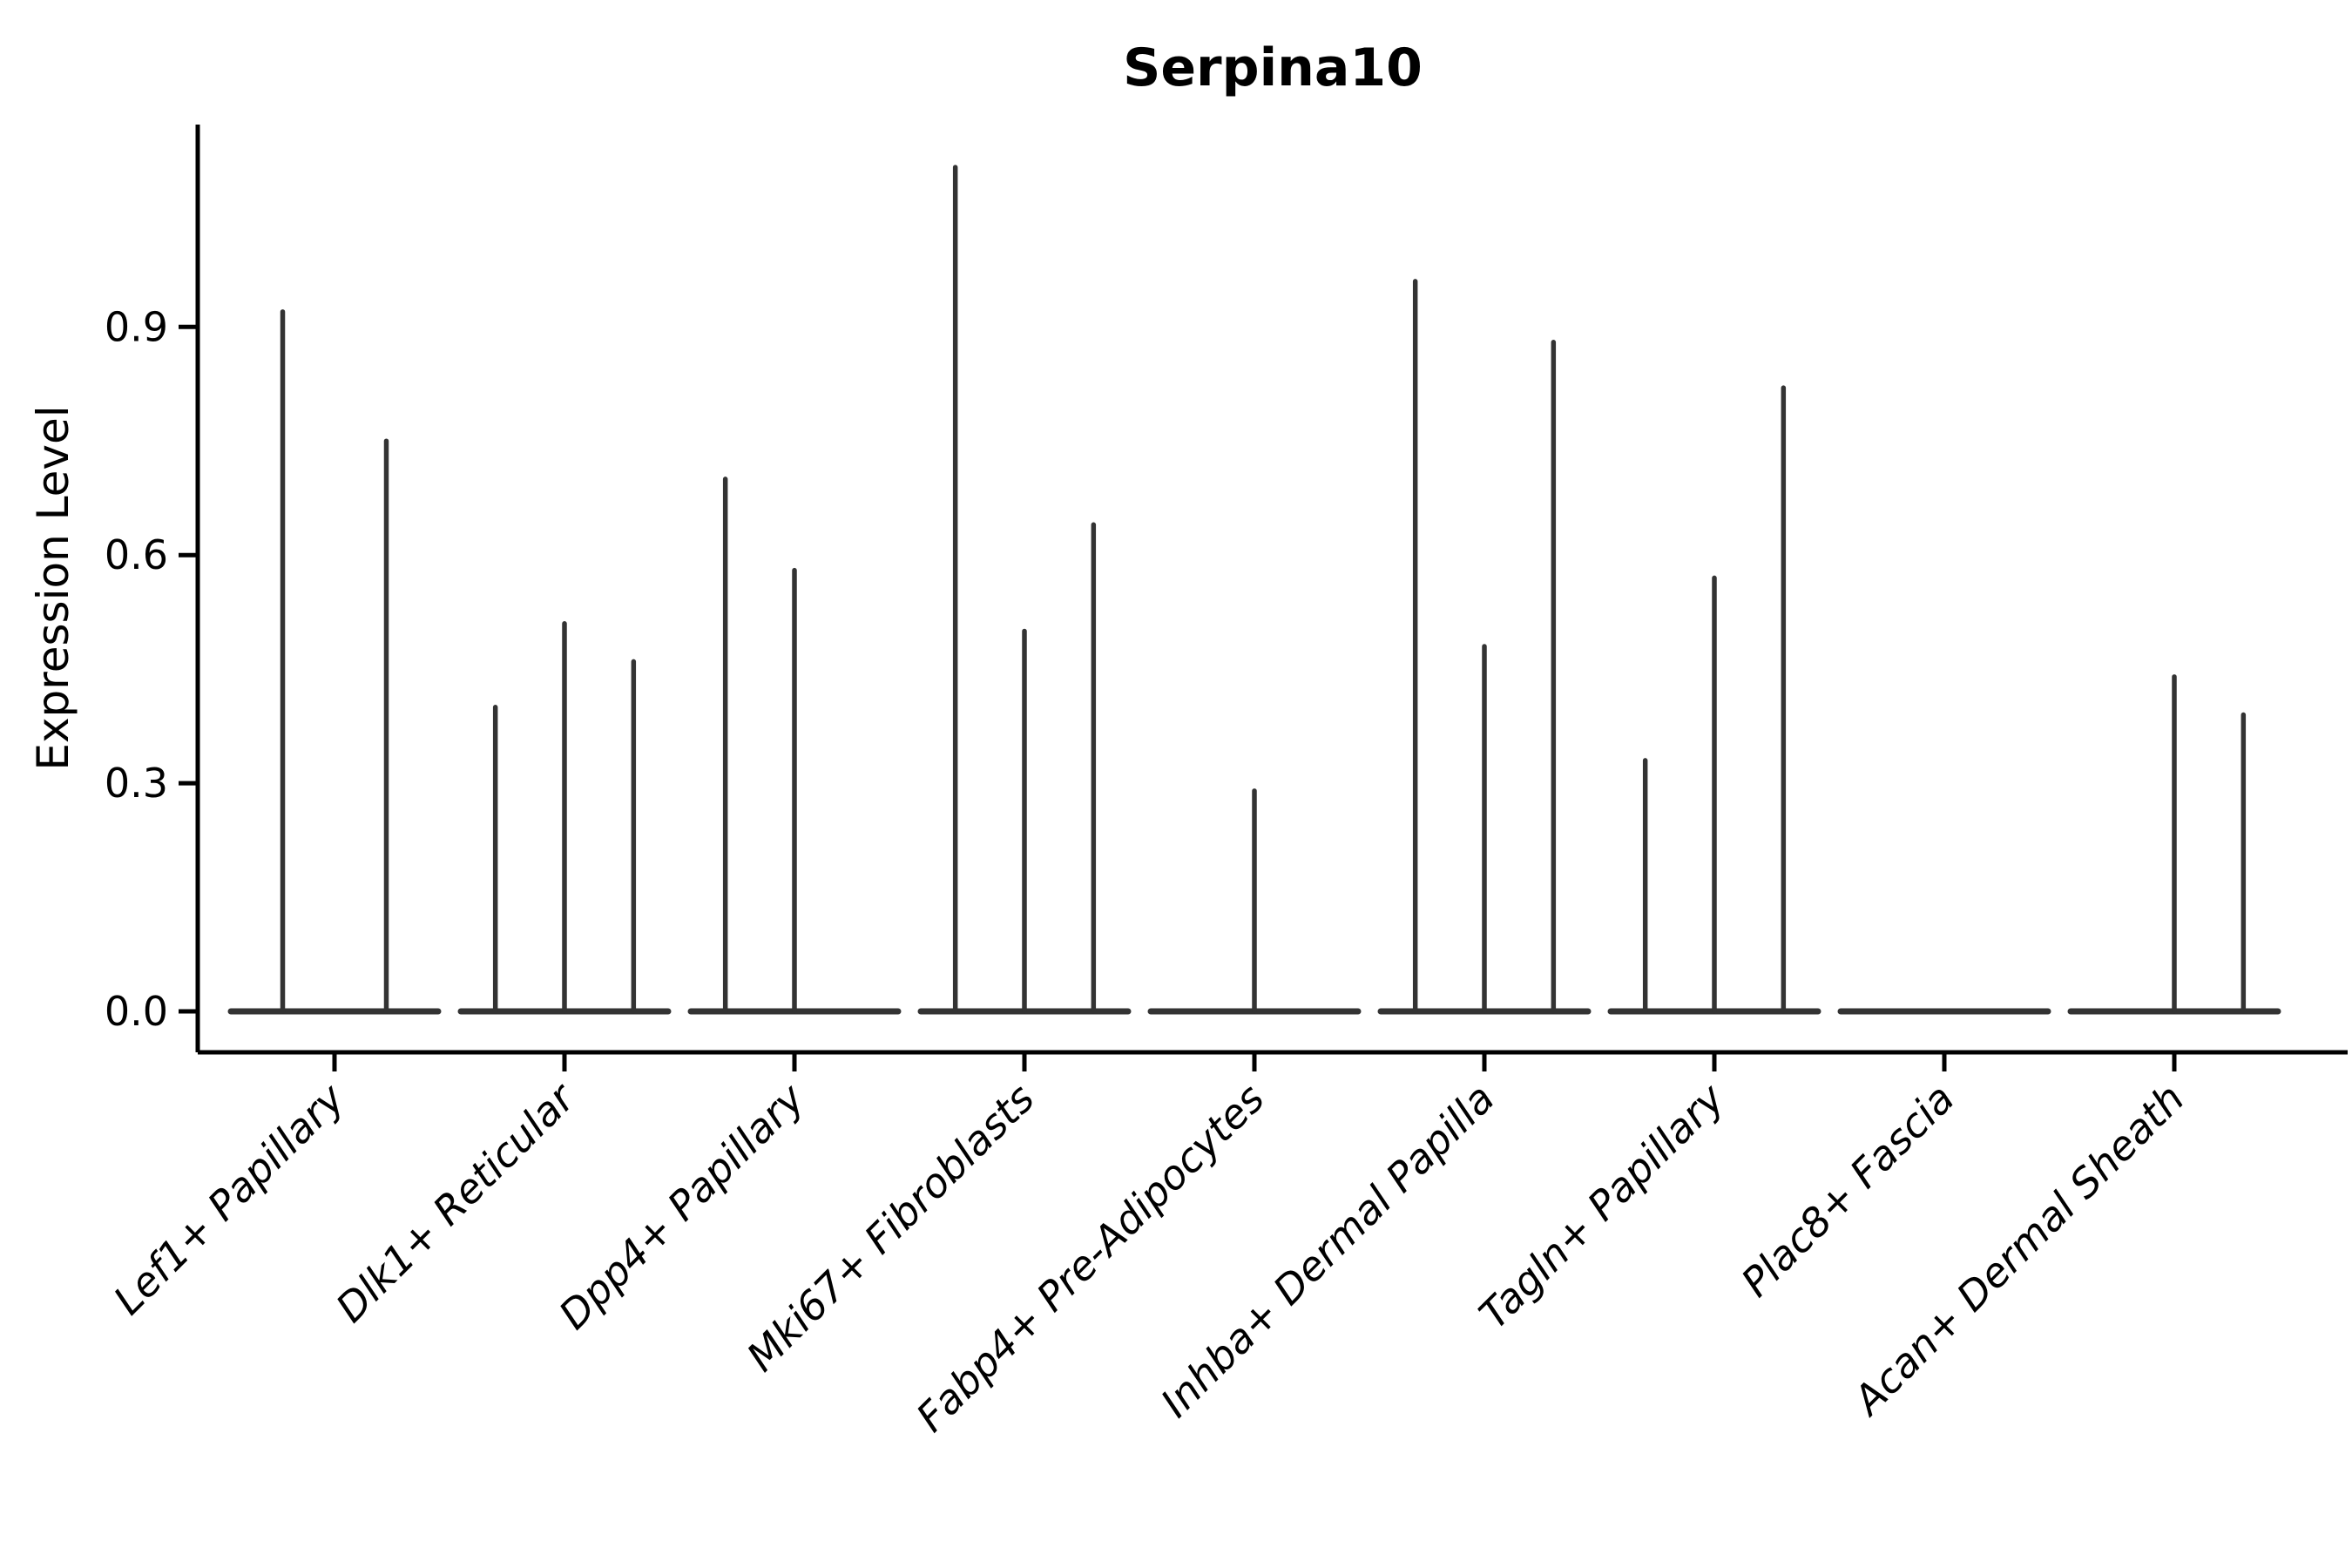 The height and width of the screenshot is (1568, 2352). What do you see at coordinates (1847, 1191) in the screenshot?
I see `x-tick-label: Plac8+ Fascia` at bounding box center [1847, 1191].